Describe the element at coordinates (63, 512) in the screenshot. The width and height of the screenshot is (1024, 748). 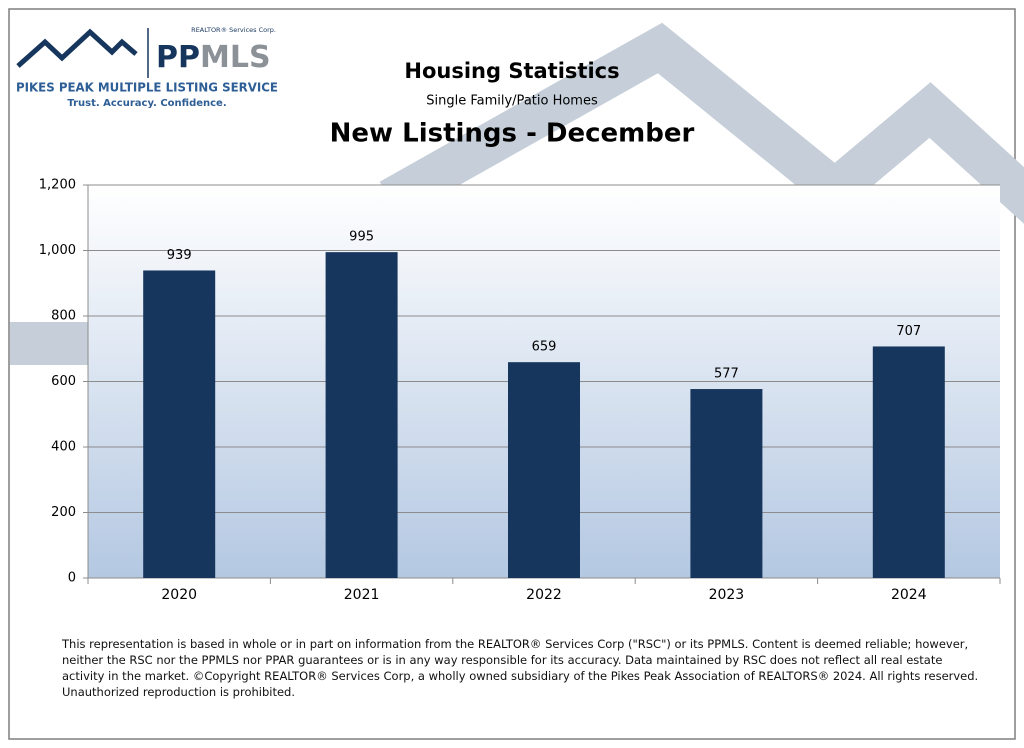
I see `y-tick-label: 200` at that location.